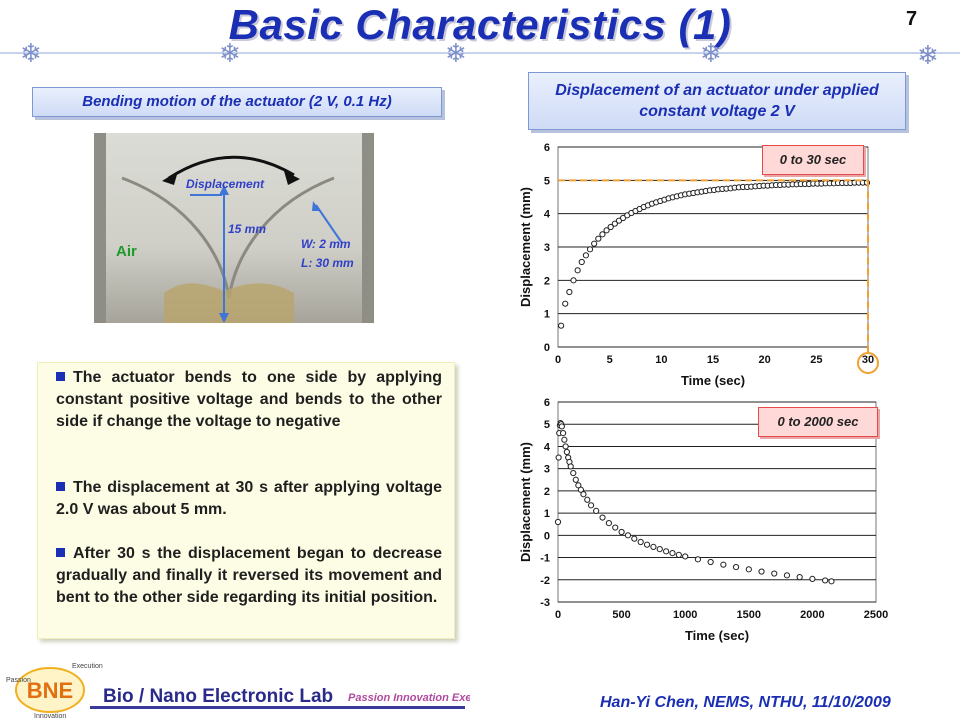 This screenshot has width=960, height=725. Describe the element at coordinates (547, 492) in the screenshot. I see `y-tick-label: 2` at that location.